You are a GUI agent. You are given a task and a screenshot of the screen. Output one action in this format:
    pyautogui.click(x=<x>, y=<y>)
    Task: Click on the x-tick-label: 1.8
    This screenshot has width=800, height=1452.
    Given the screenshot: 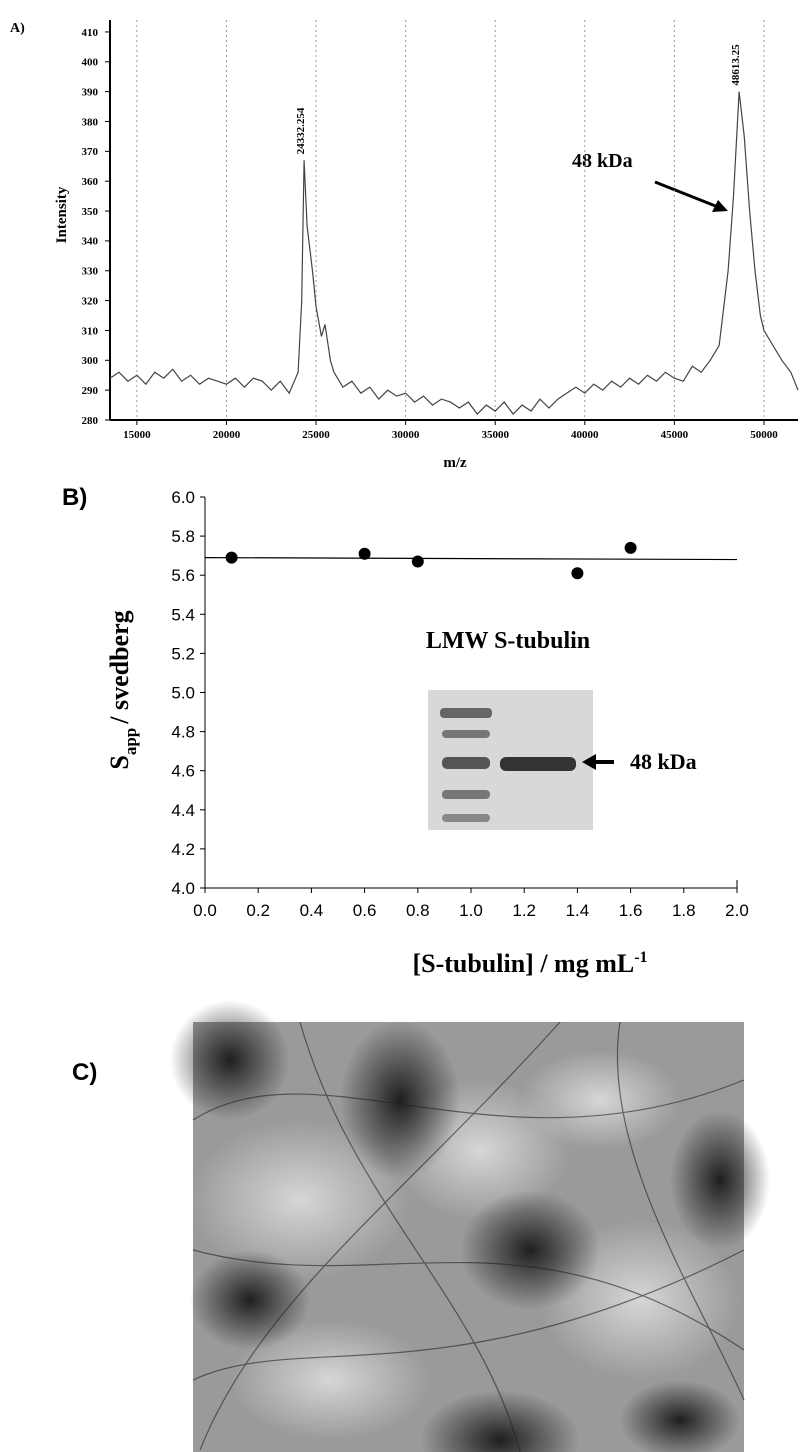 What is the action you would take?
    pyautogui.click(x=684, y=910)
    